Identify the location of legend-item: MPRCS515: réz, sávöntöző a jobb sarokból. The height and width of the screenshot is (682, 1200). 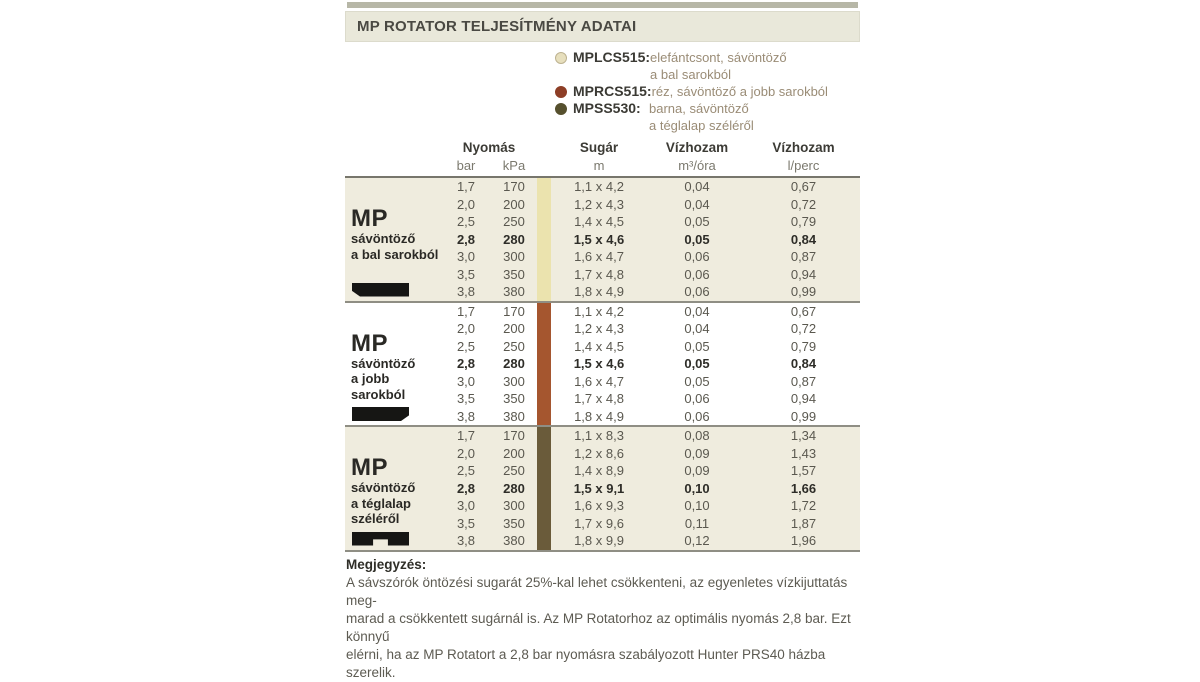
(707, 91).